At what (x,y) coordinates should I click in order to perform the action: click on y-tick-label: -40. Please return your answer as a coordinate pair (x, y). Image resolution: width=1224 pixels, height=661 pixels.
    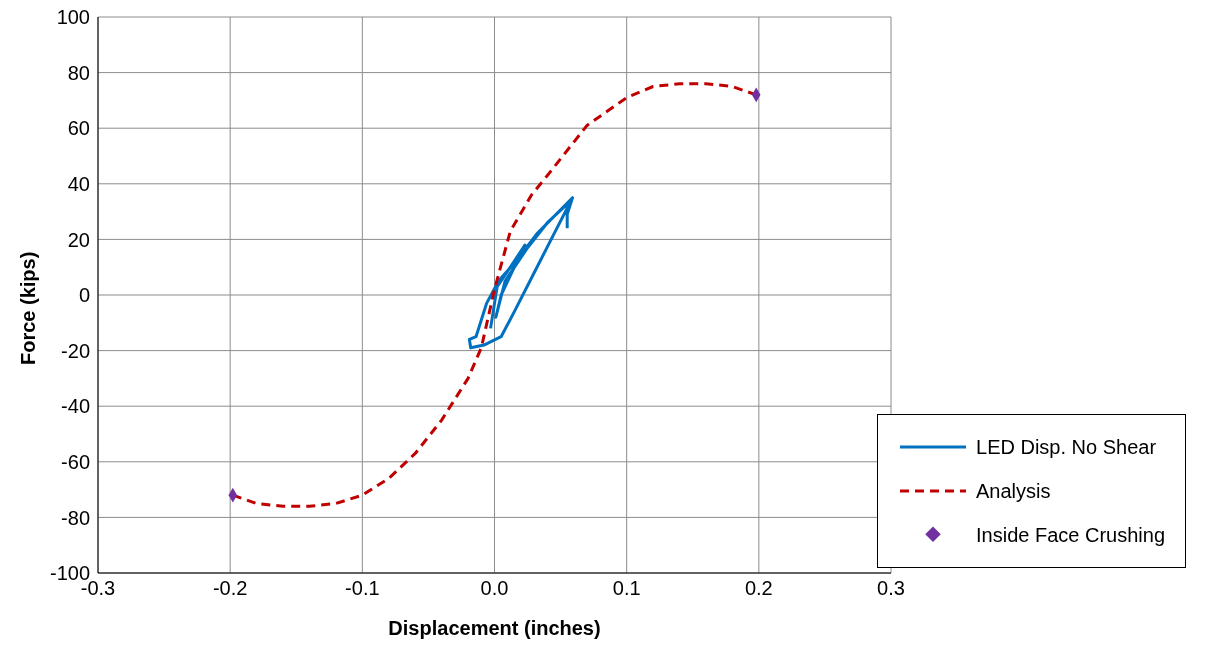
    Looking at the image, I should click on (75, 406).